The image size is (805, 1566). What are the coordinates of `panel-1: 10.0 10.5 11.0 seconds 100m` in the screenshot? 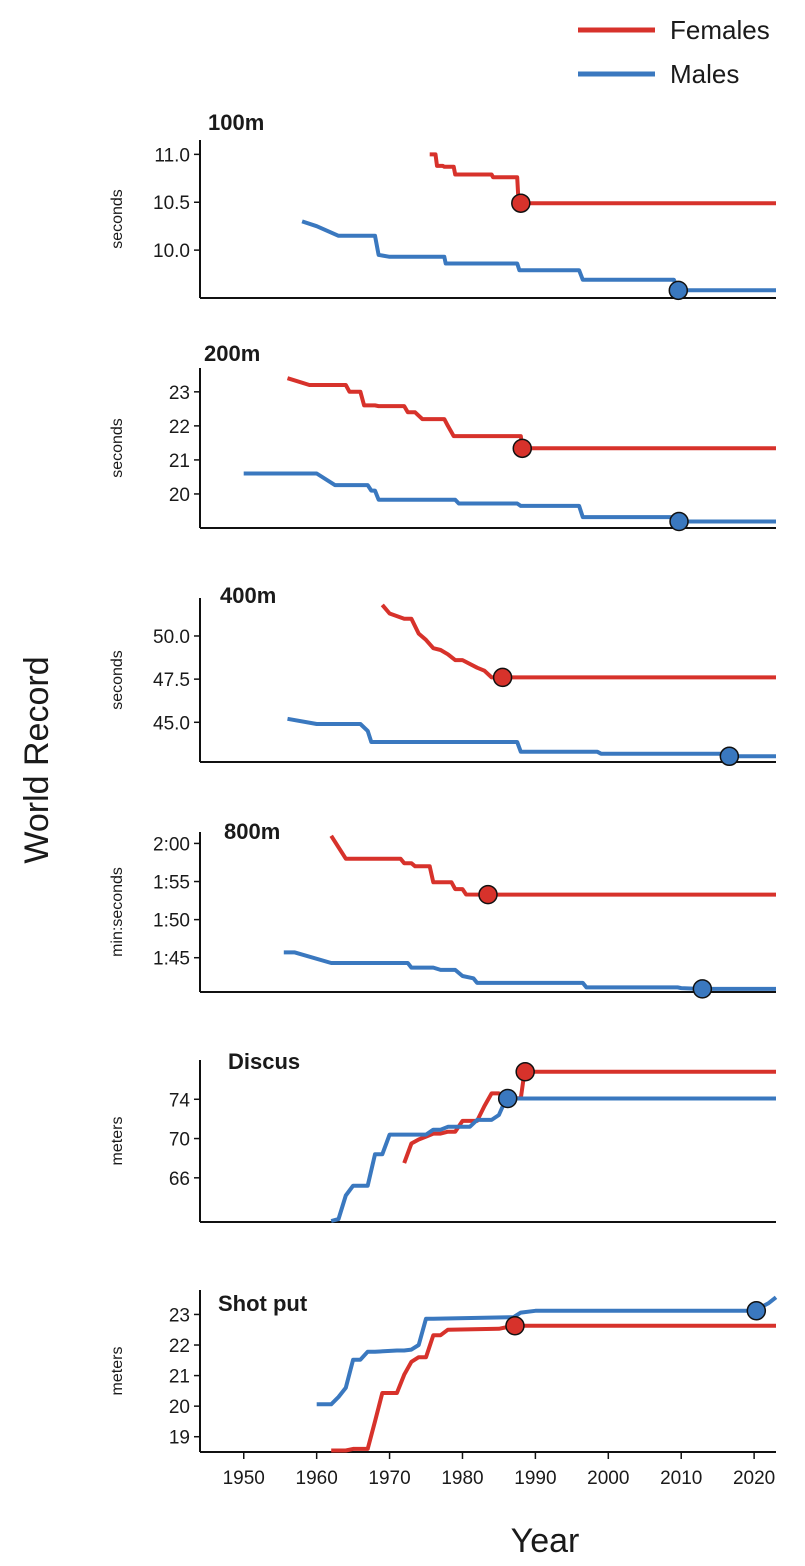 It's located at (442, 205).